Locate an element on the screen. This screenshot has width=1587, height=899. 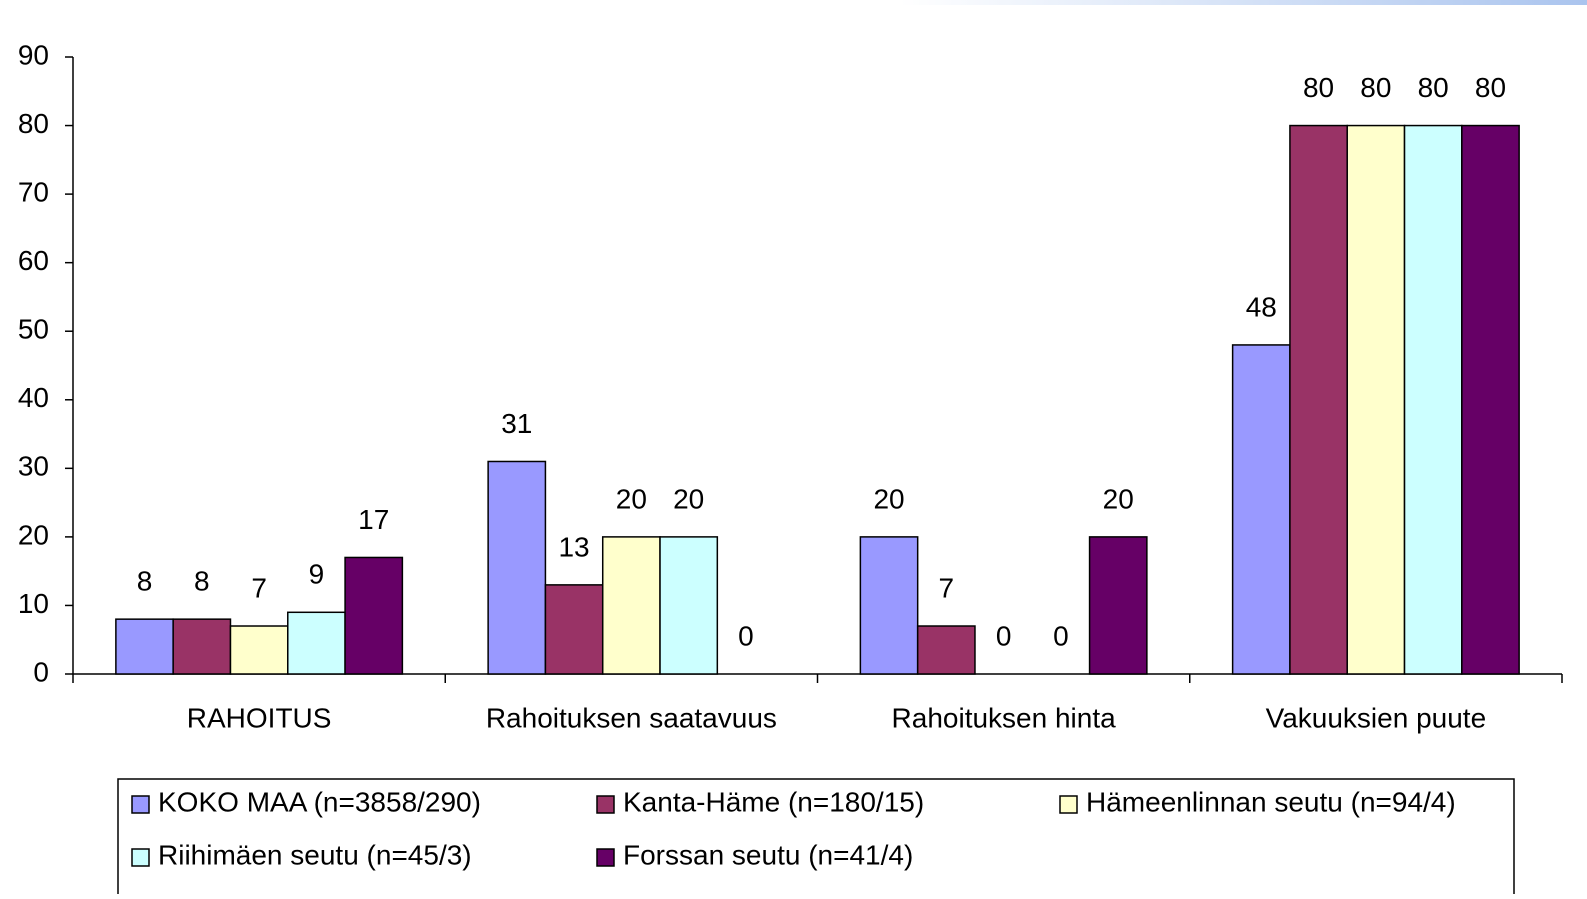
header-stripe is located at coordinates (1243, 2).